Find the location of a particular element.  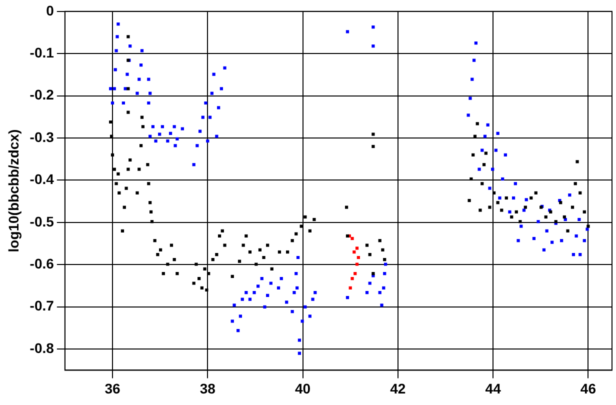

x-tick-label: 40 is located at coordinates (302, 388).